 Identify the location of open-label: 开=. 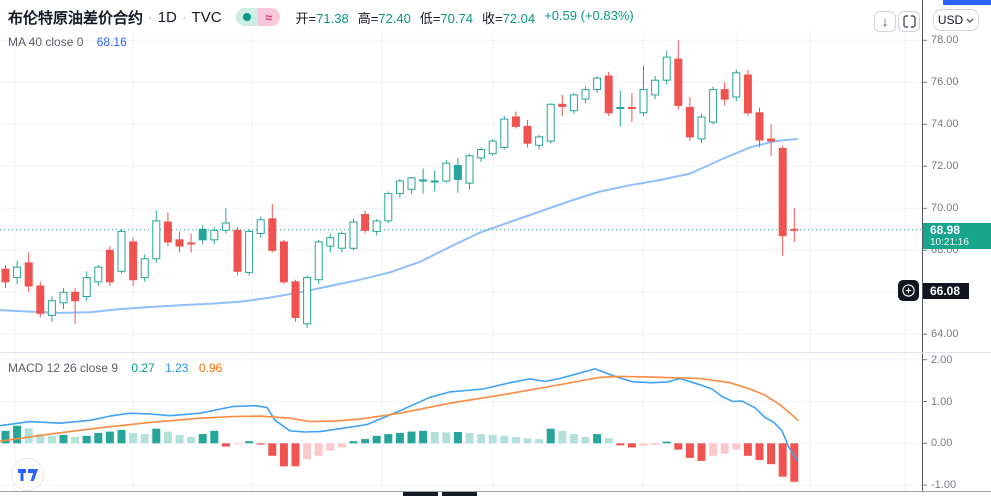
(306, 18).